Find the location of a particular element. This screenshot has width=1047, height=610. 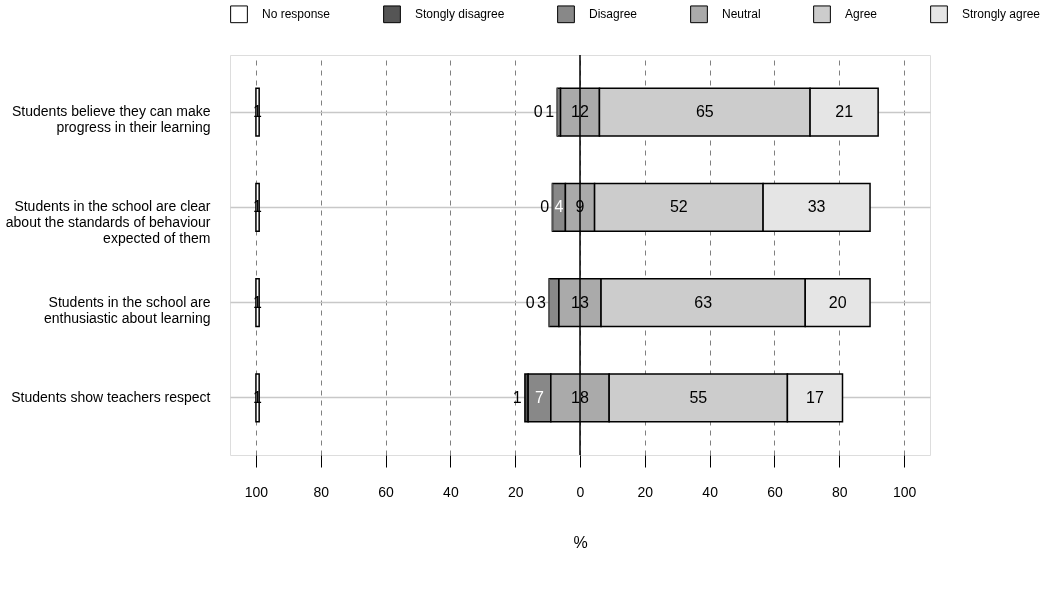

legend-label: Disagree is located at coordinates (613, 14).